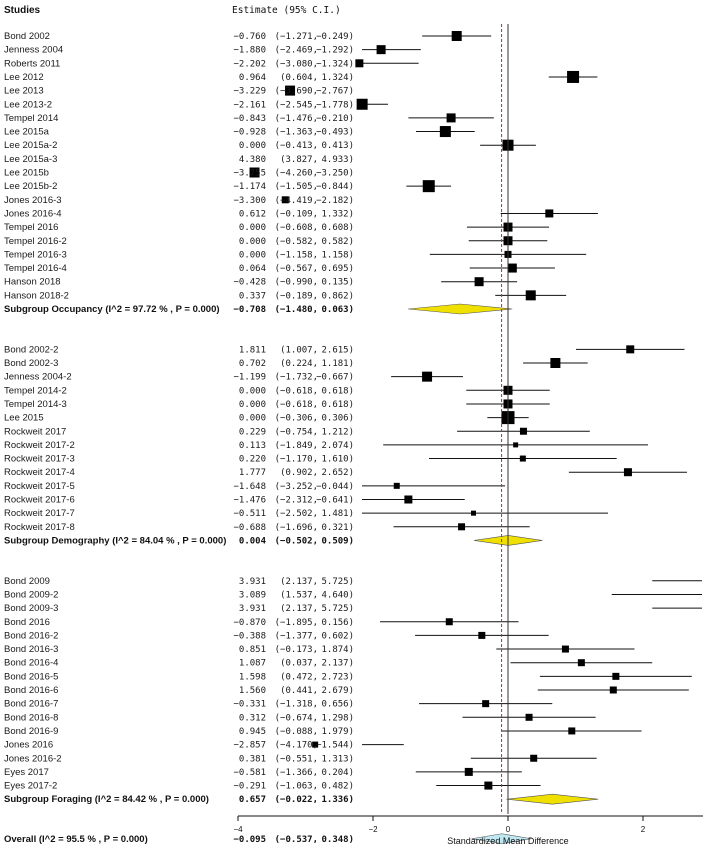 The image size is (703, 850). Describe the element at coordinates (249, 119) in the screenshot. I see `estimate-value: −0.843` at that location.